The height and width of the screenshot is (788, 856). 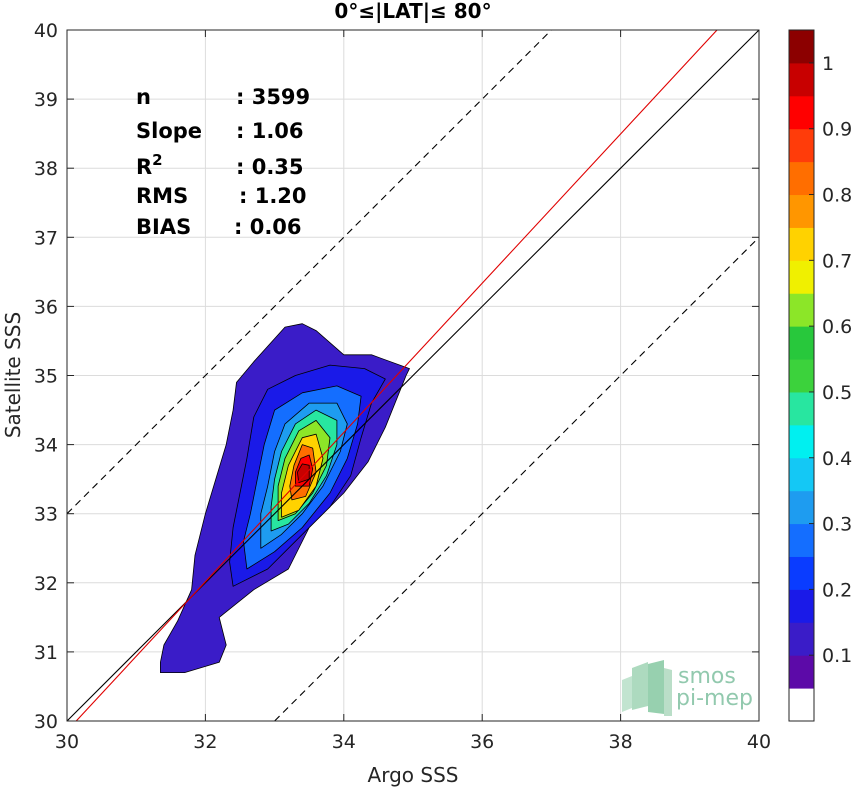 What do you see at coordinates (268, 227) in the screenshot?
I see `stat-value: : 0.06` at bounding box center [268, 227].